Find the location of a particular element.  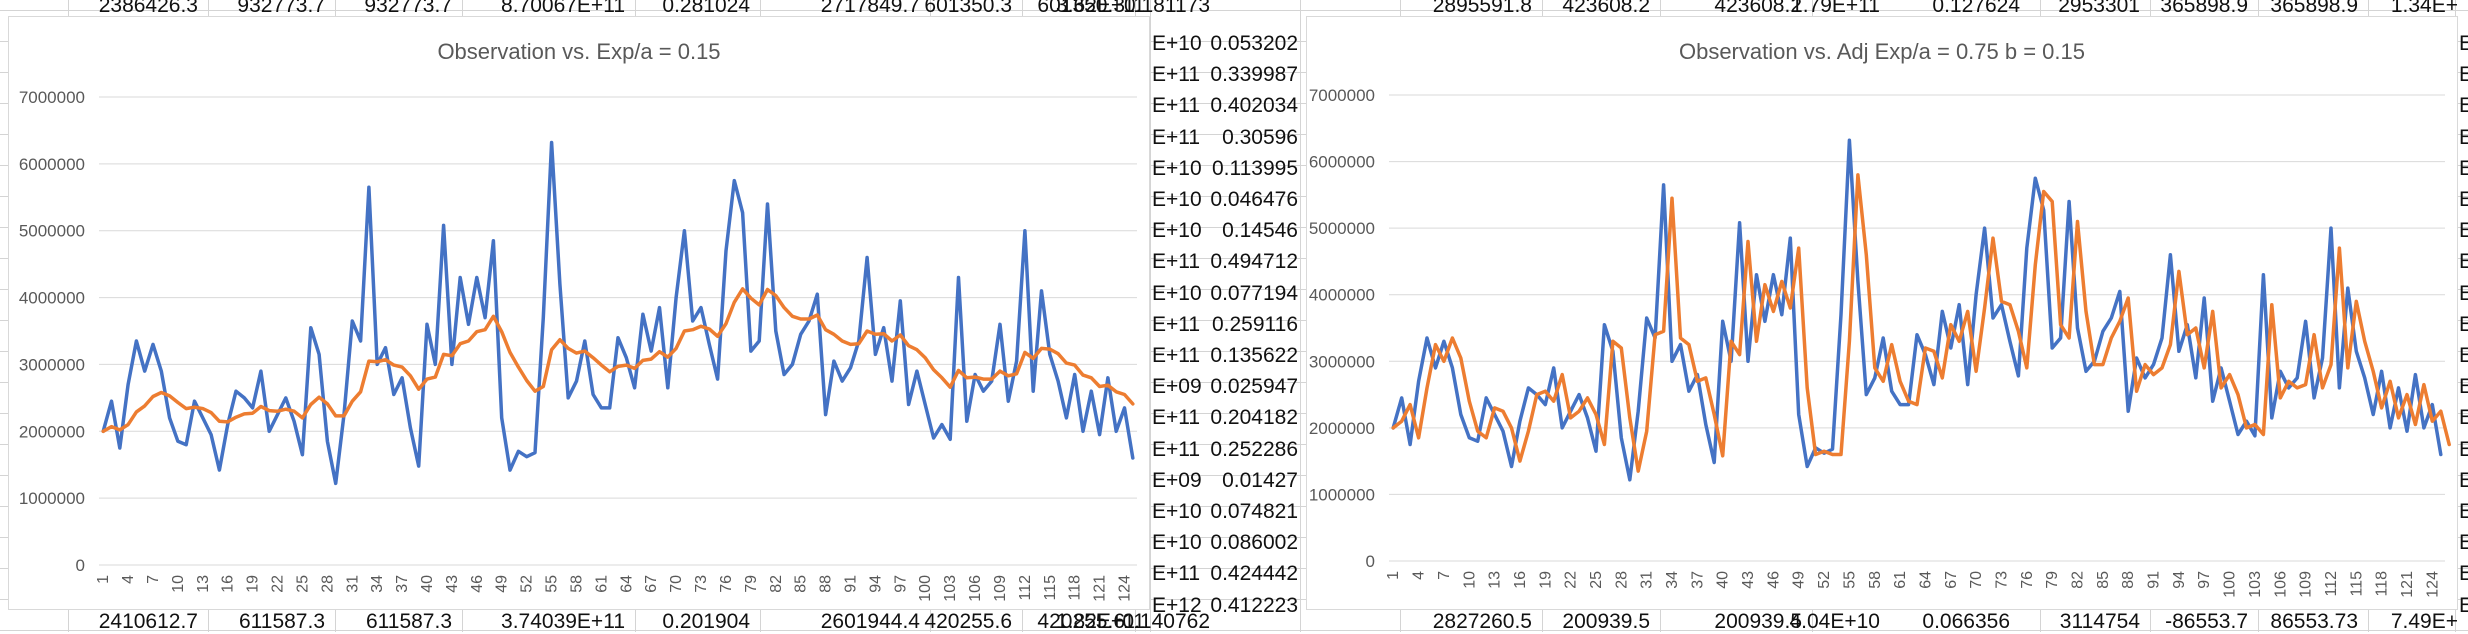

sheet-cell: 423608.2 is located at coordinates (1758, 8).